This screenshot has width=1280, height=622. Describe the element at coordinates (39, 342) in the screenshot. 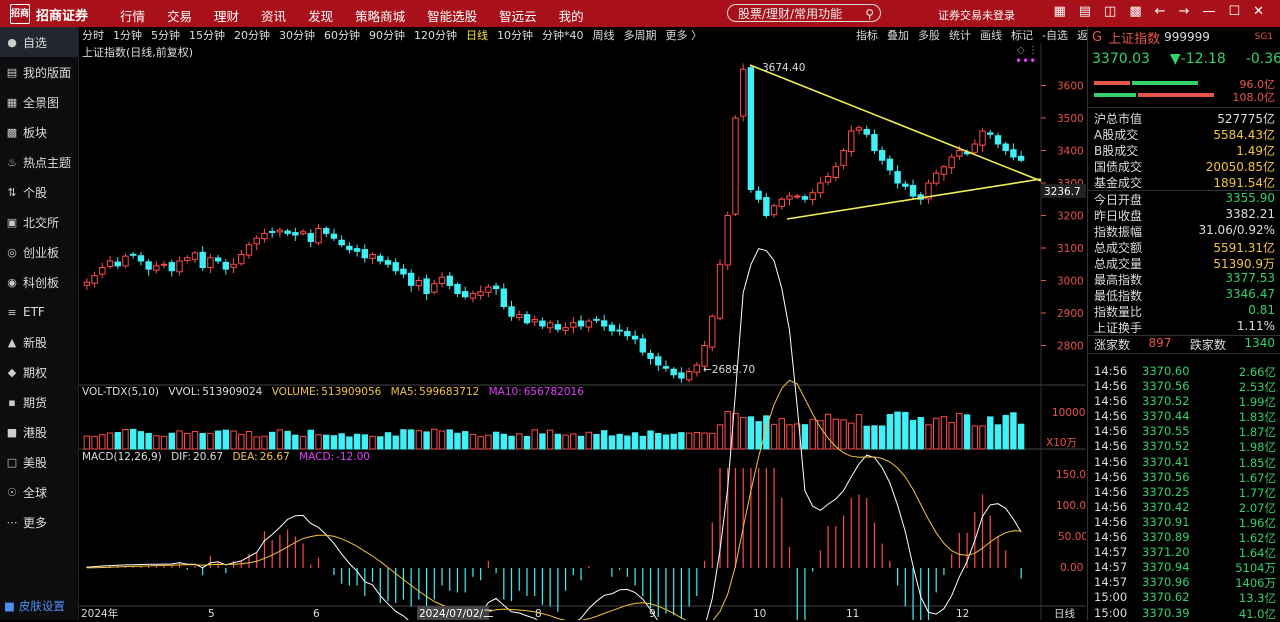

I see `sidebar-item-ipo: ▲ 新股` at that location.